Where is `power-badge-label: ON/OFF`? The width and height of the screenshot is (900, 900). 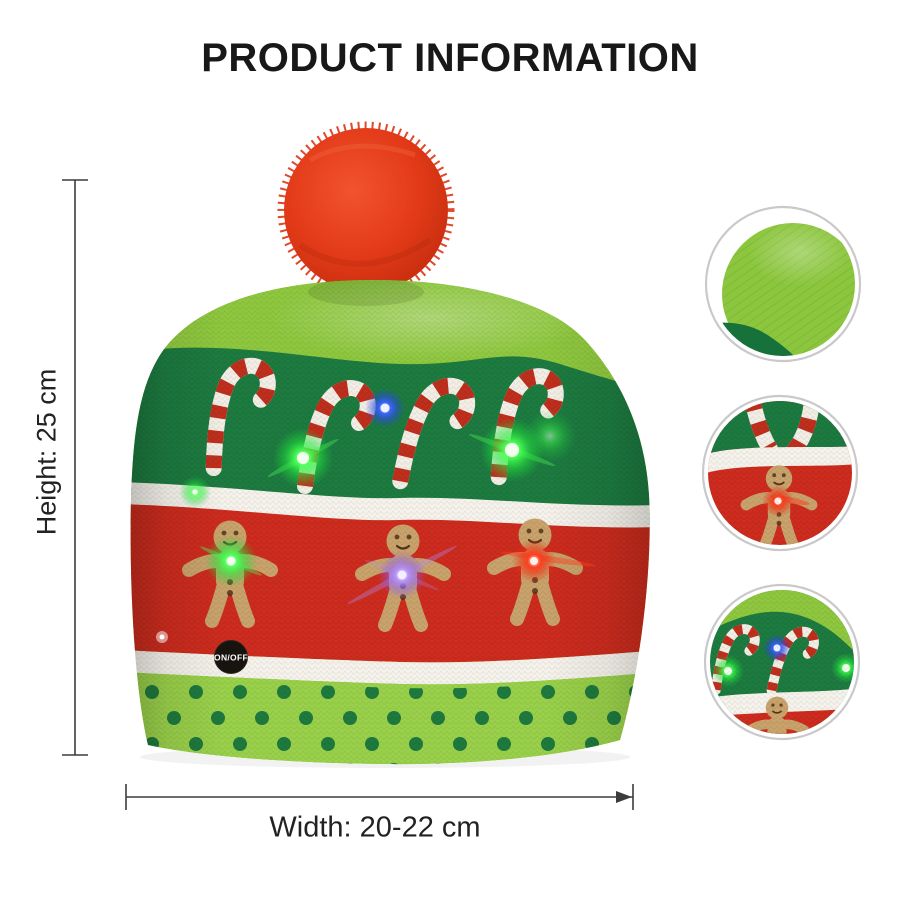 power-badge-label: ON/OFF is located at coordinates (231, 658).